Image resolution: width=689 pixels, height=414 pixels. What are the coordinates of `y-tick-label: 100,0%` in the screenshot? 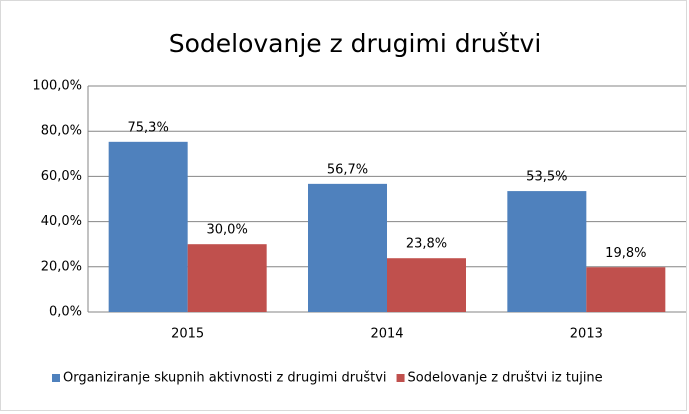 It's located at (57, 86).